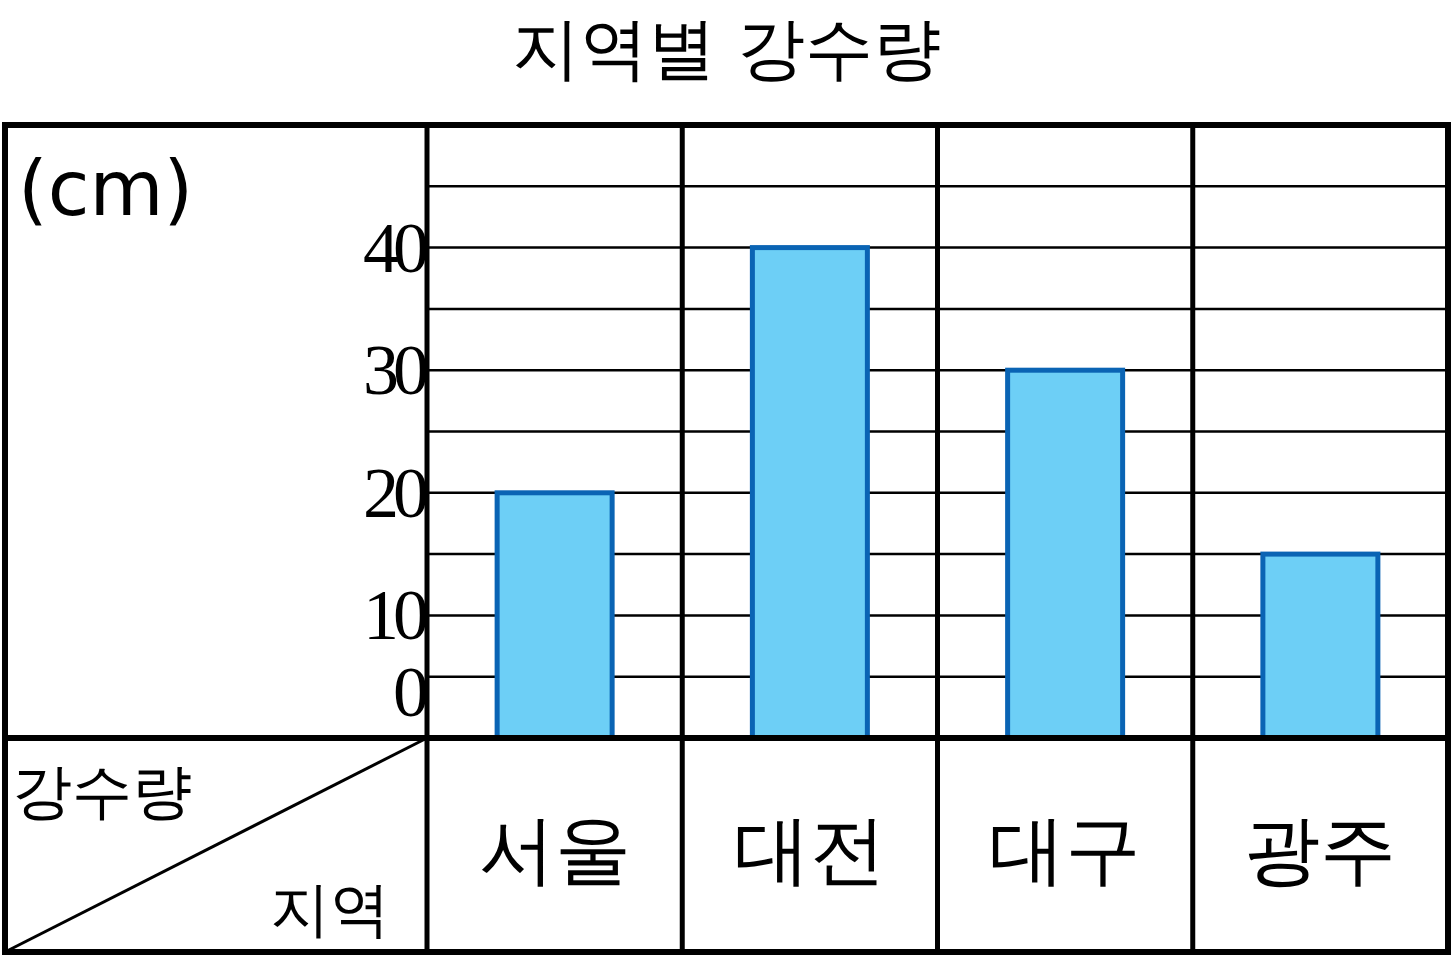 This screenshot has width=1453, height=960. I want to click on x-tick-label: 서울, so click(554, 849).